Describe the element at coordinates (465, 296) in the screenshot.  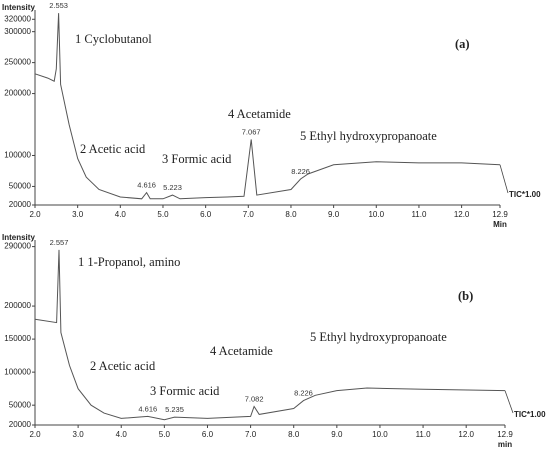
I see `panel-label: (b)` at that location.